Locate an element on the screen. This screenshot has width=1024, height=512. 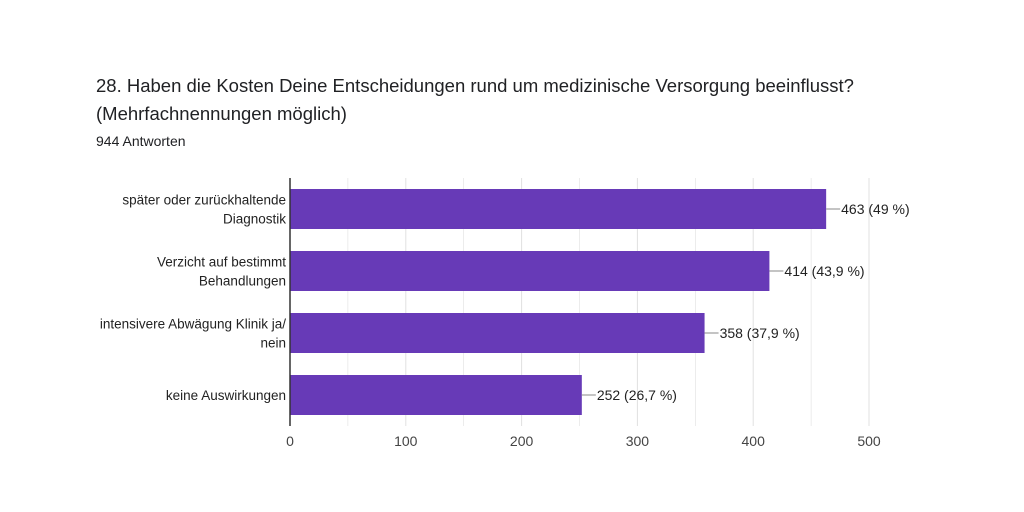
category-label: intensivere Abwägung Klinik ja/ is located at coordinates (193, 324).